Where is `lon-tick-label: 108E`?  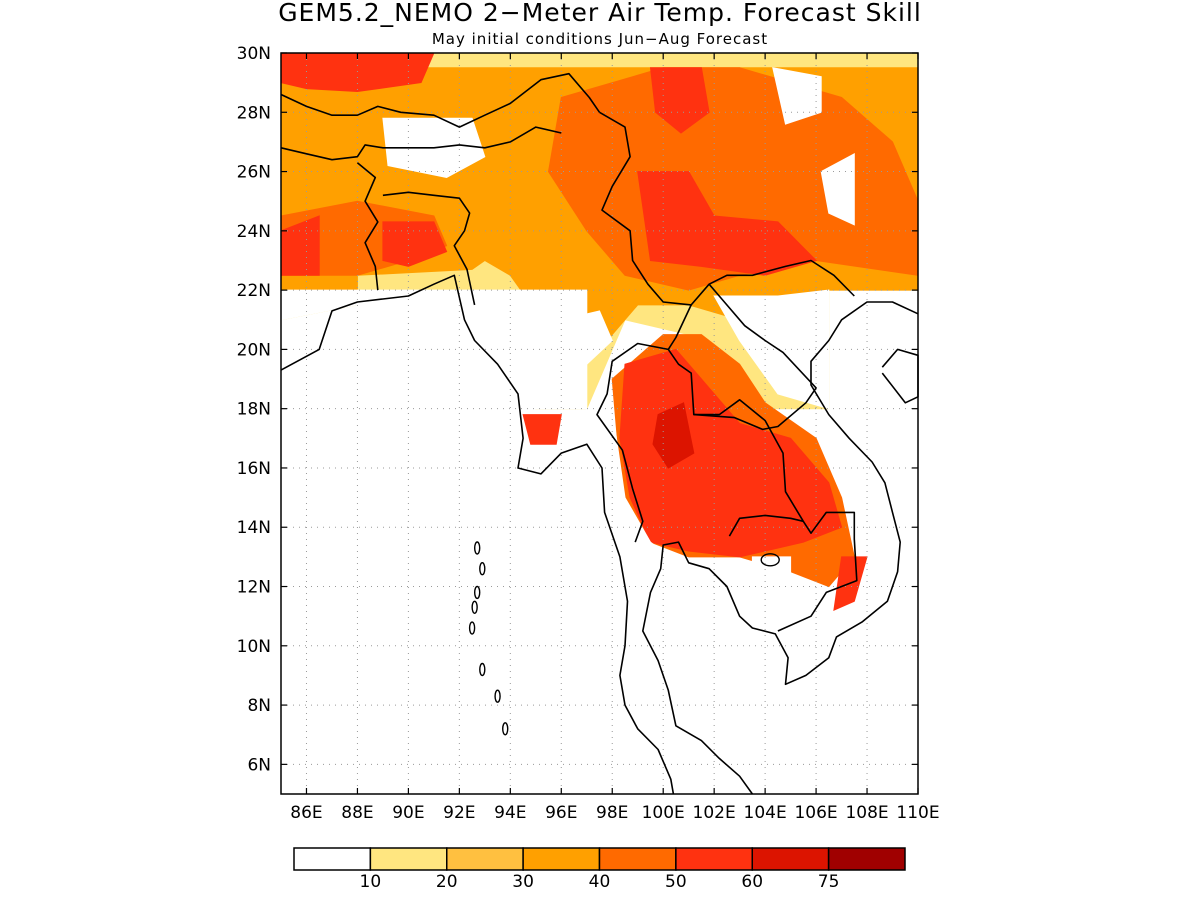
lon-tick-label: 108E is located at coordinates (866, 813).